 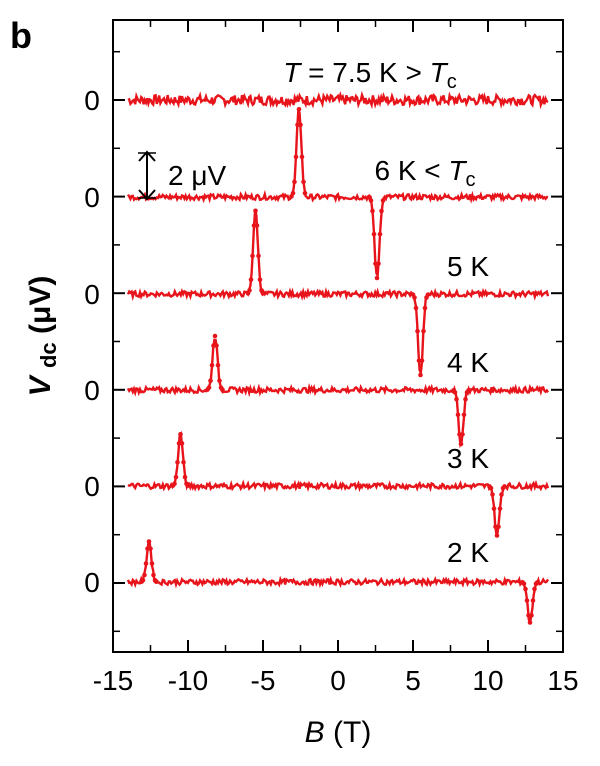 I want to click on curve-label: 5 K, so click(x=468, y=266).